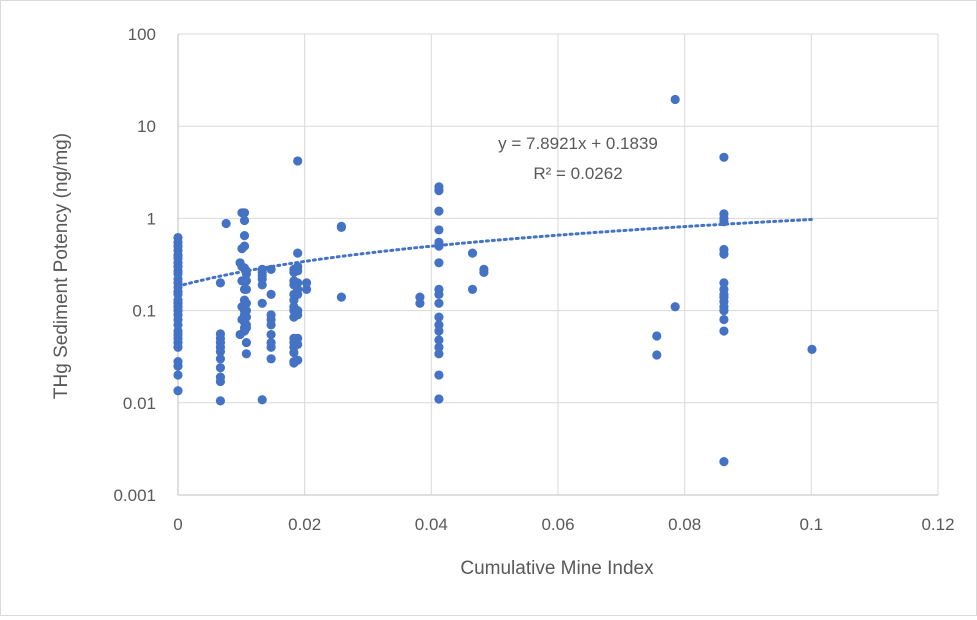  What do you see at coordinates (577, 173) in the screenshot?
I see `trendline-r-squared: R² = 0.0262` at bounding box center [577, 173].